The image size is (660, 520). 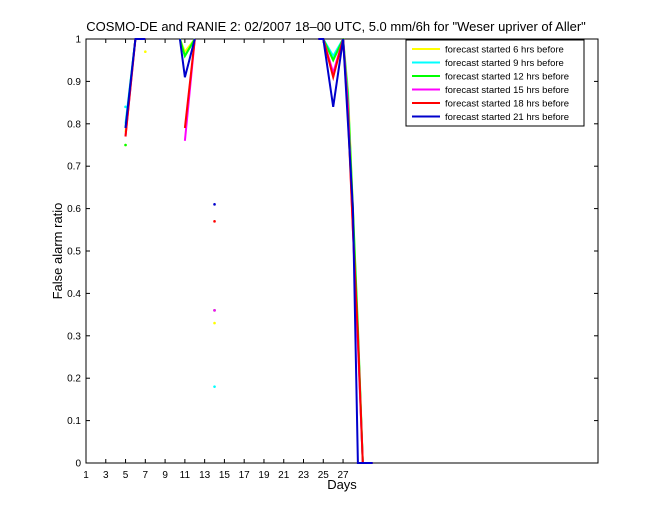 What do you see at coordinates (225, 475) in the screenshot?
I see `x-tick-label: 15` at bounding box center [225, 475].